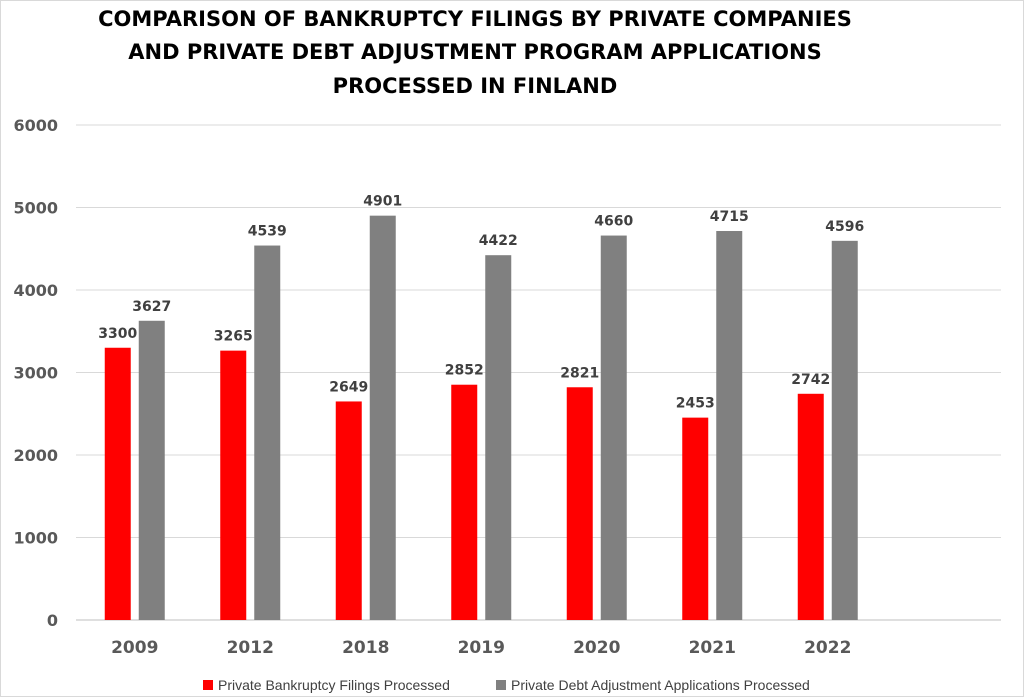 The image size is (1024, 697). I want to click on bar-debt-adjustment-2020, so click(613, 428).